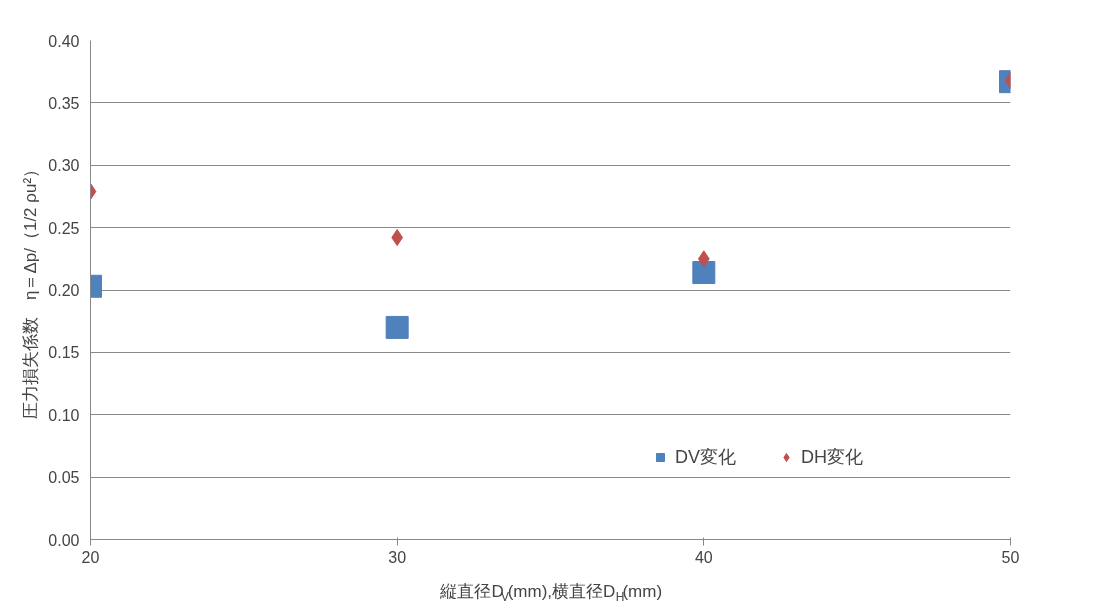  Describe the element at coordinates (90, 557) in the screenshot. I see `x-tick-label: 20` at that location.